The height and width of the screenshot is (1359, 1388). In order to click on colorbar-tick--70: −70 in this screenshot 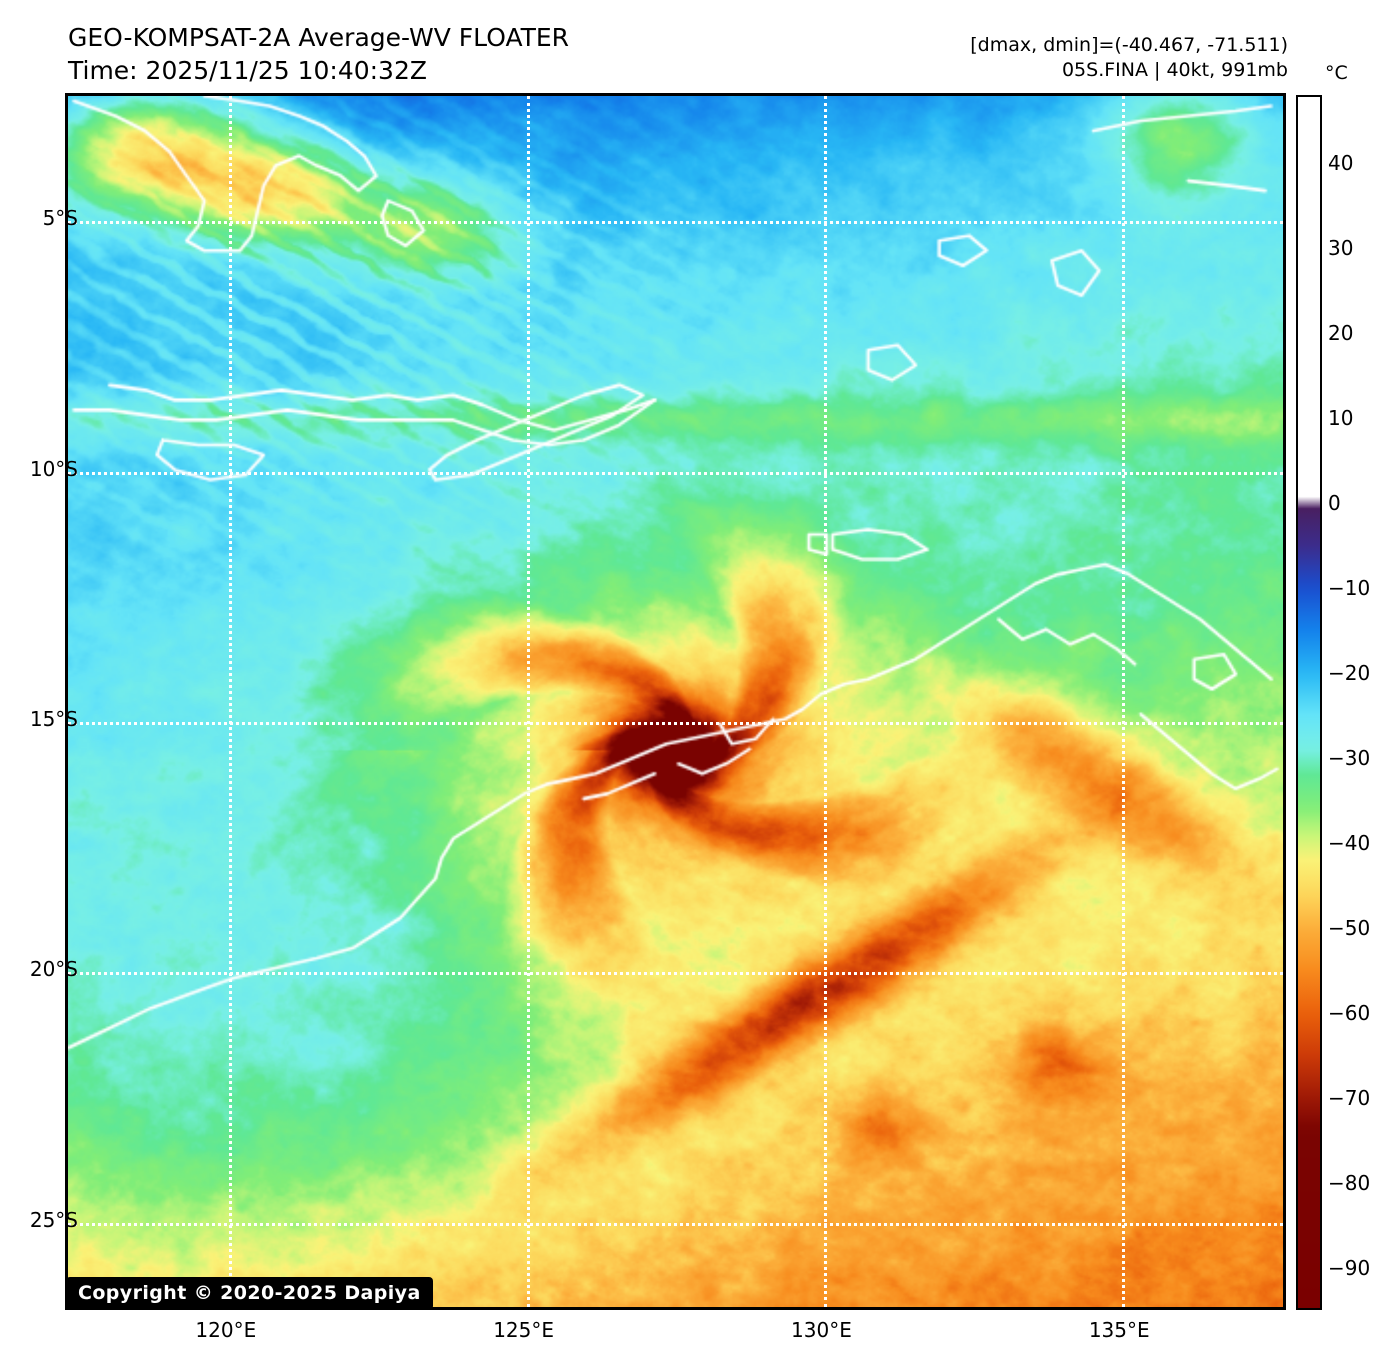, I will do `click(1349, 1097)`.